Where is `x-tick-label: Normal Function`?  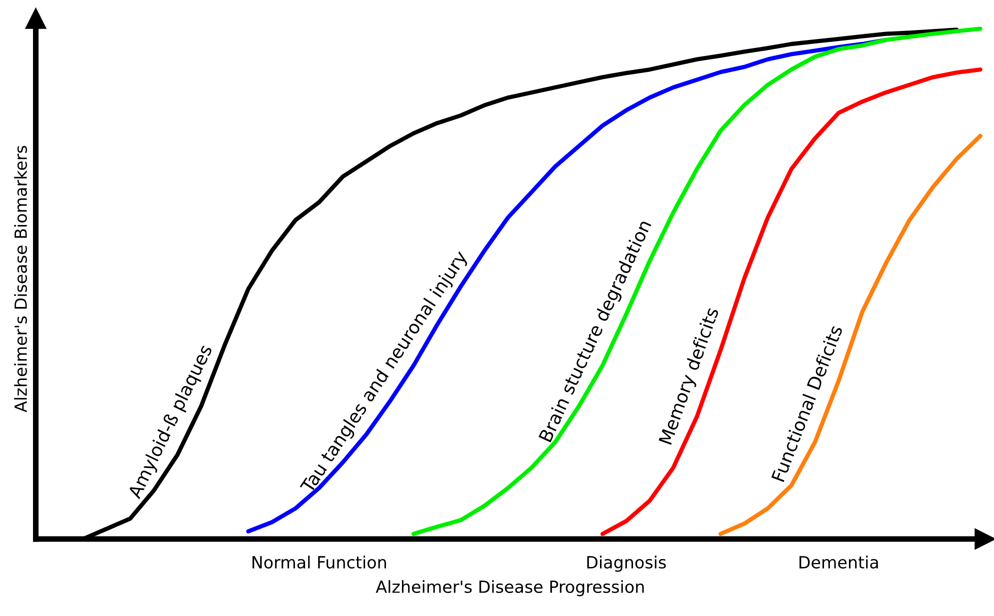
x-tick-label: Normal Function is located at coordinates (319, 562).